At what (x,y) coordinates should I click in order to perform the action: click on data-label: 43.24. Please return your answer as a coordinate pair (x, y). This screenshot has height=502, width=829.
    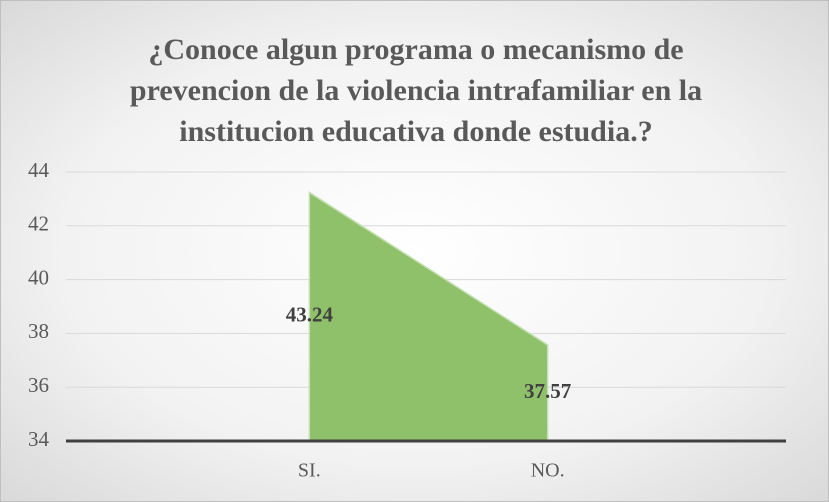
    Looking at the image, I should click on (310, 315).